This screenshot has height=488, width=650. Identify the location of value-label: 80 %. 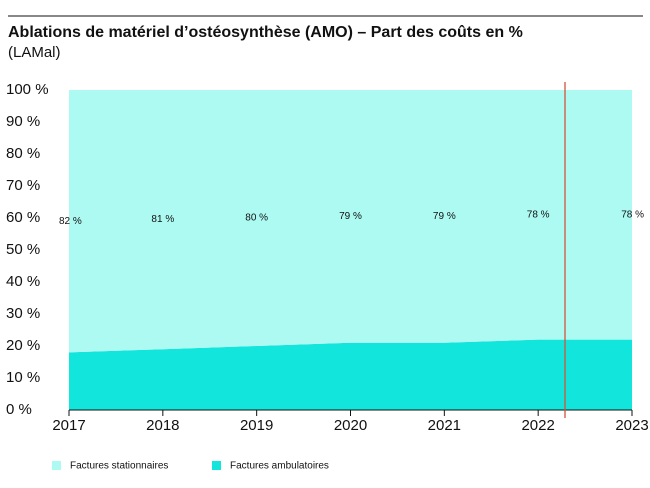
(256, 218).